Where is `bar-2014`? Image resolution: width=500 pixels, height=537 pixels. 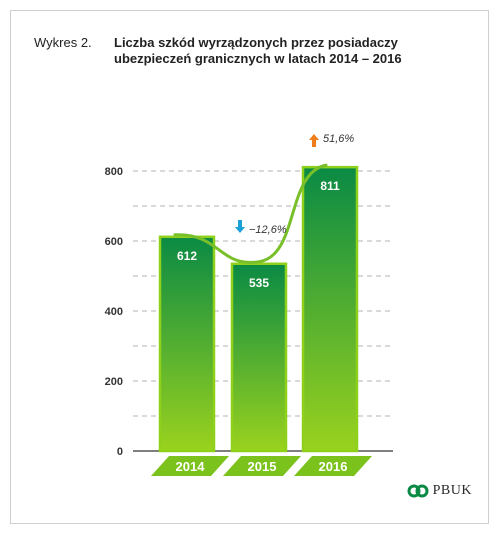 bar-2014 is located at coordinates (187, 344).